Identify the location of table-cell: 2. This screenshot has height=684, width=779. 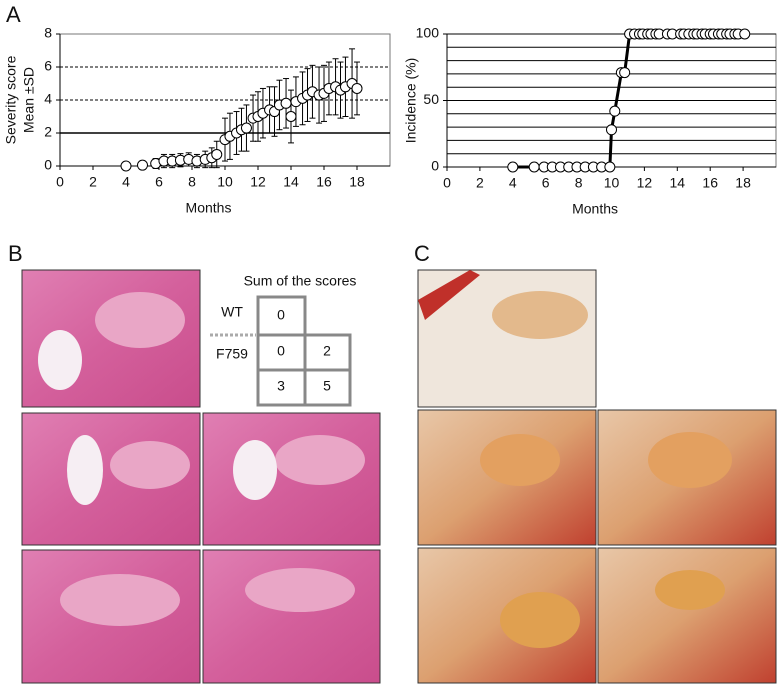
(327, 351).